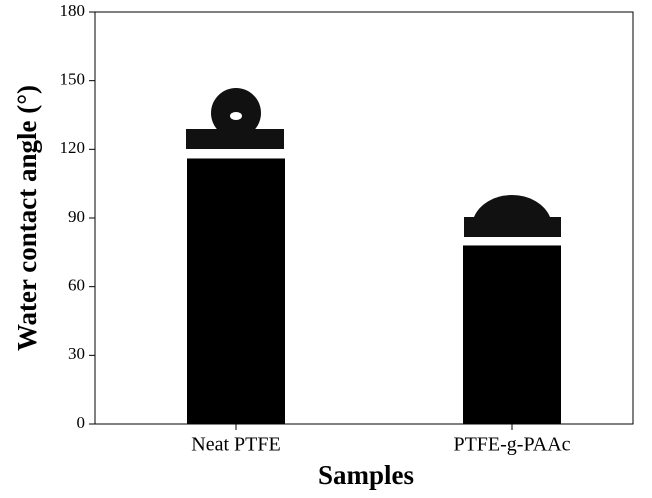 This screenshot has width=652, height=498. What do you see at coordinates (81, 422) in the screenshot?
I see `y-tick-label: 0` at bounding box center [81, 422].